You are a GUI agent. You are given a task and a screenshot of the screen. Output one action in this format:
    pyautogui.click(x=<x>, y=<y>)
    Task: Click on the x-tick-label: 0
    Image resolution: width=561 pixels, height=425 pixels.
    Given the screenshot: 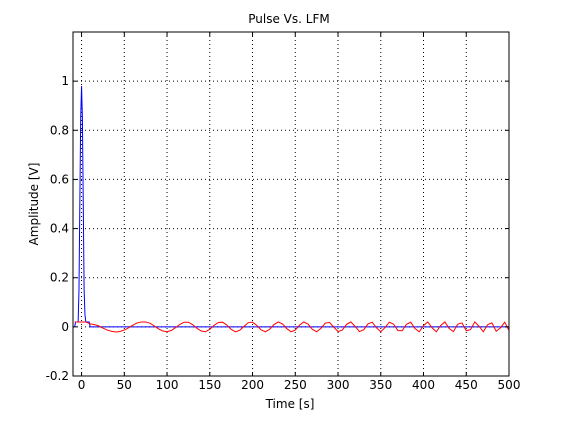 What is the action you would take?
    pyautogui.click(x=82, y=385)
    